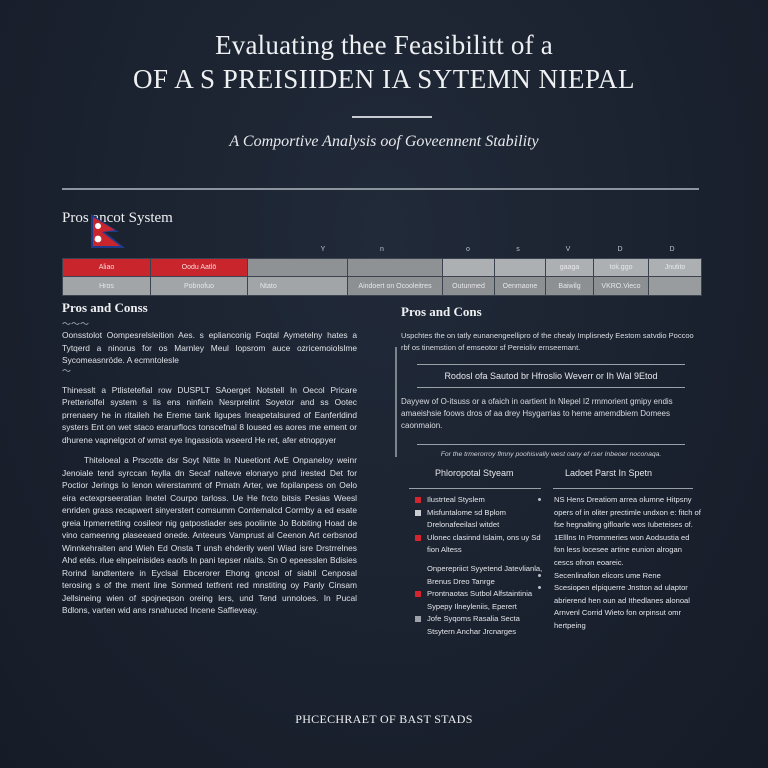 The width and height of the screenshot is (768, 768). What do you see at coordinates (384, 45) in the screenshot?
I see `document-title-line1: Evaluating thee Feasibilitt of a` at bounding box center [384, 45].